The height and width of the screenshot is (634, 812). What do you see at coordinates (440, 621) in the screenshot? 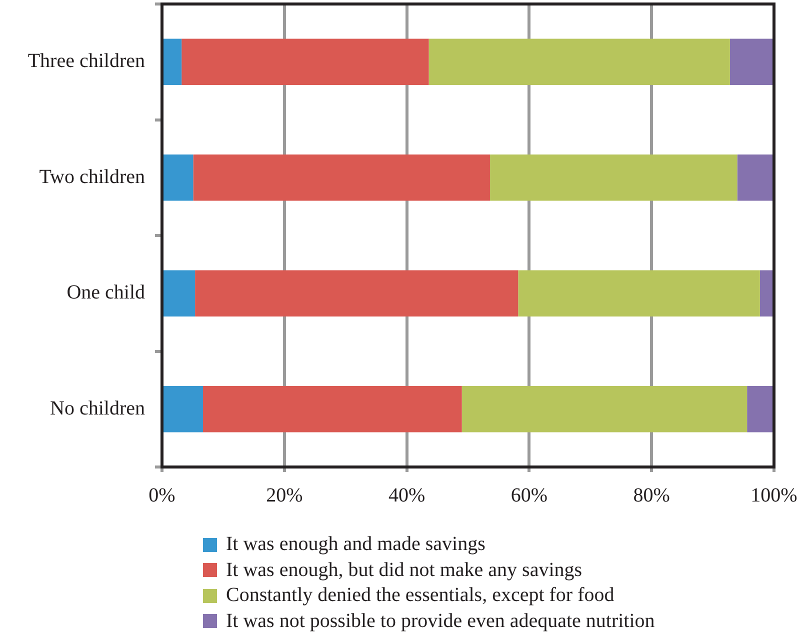
I see `legend-label: It was not possible to provide even adequate nutrition` at bounding box center [440, 621].